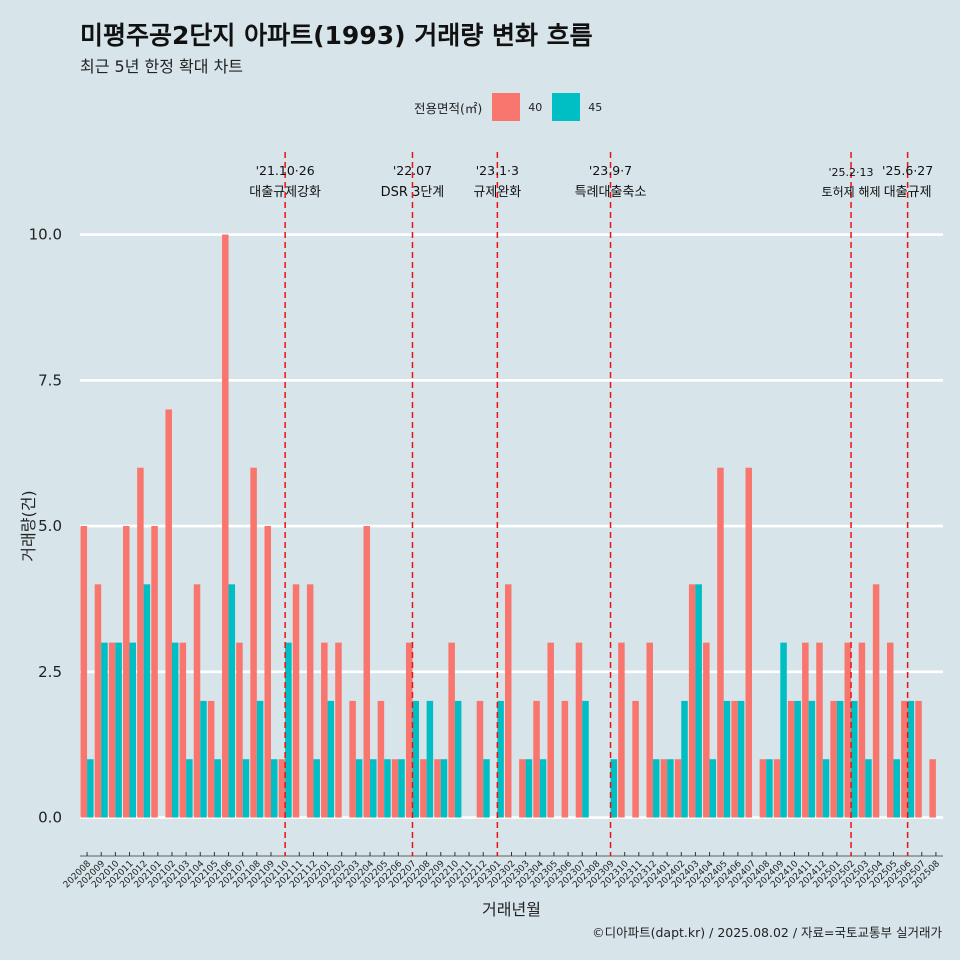  Describe the element at coordinates (511, 909) in the screenshot. I see `x-axis-title: 거래년월` at that location.